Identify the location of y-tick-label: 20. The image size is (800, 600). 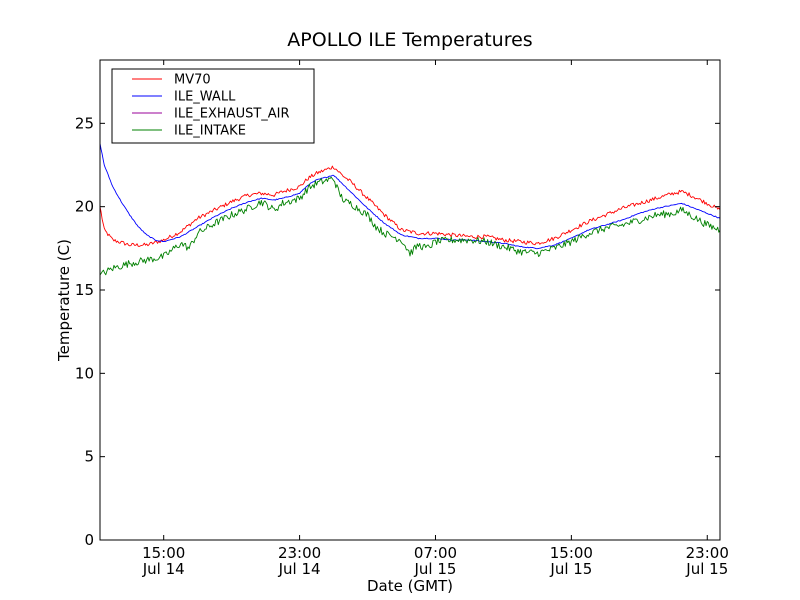
(84, 207).